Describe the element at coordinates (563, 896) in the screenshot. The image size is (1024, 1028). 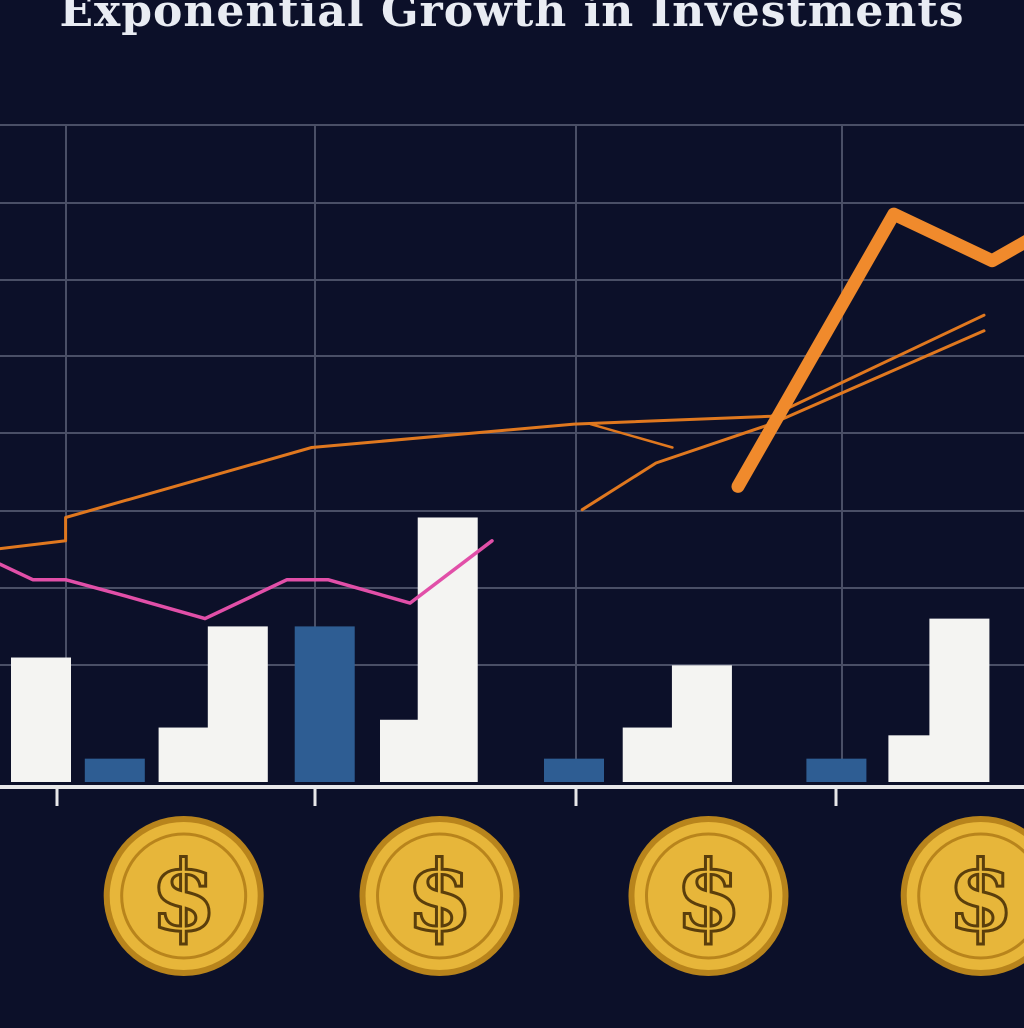
I see `coin-group: $ $ $ $` at that location.